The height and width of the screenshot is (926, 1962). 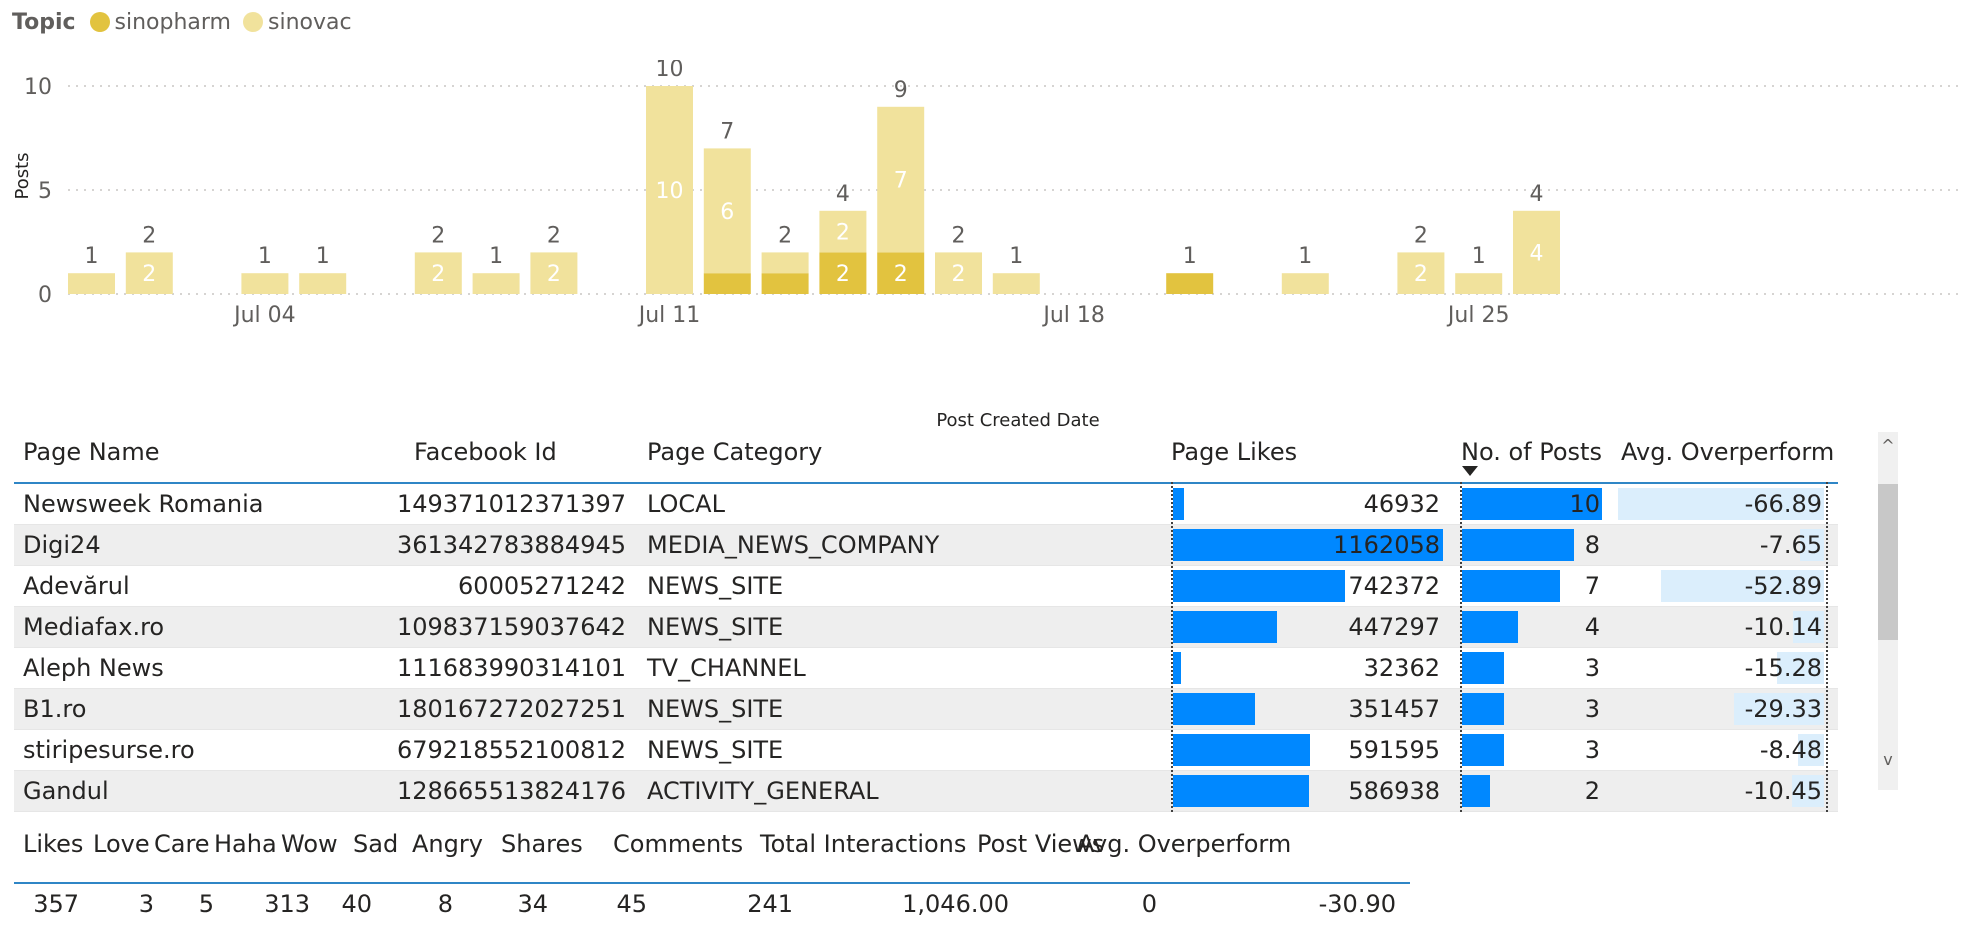 I want to click on column-divider, so click(x=1172, y=647).